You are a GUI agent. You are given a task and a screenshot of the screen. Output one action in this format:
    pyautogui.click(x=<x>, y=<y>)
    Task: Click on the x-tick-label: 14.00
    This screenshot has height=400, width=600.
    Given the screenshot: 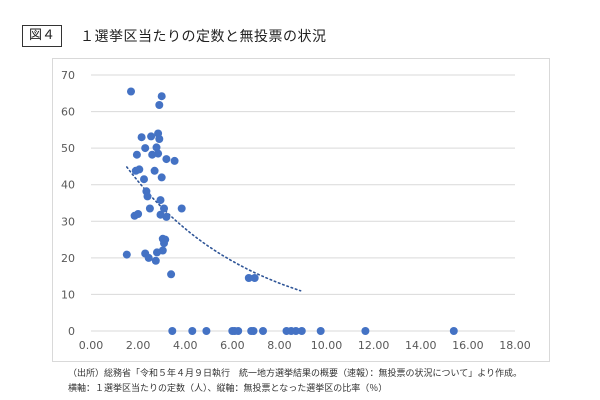 What is the action you would take?
    pyautogui.click(x=421, y=345)
    